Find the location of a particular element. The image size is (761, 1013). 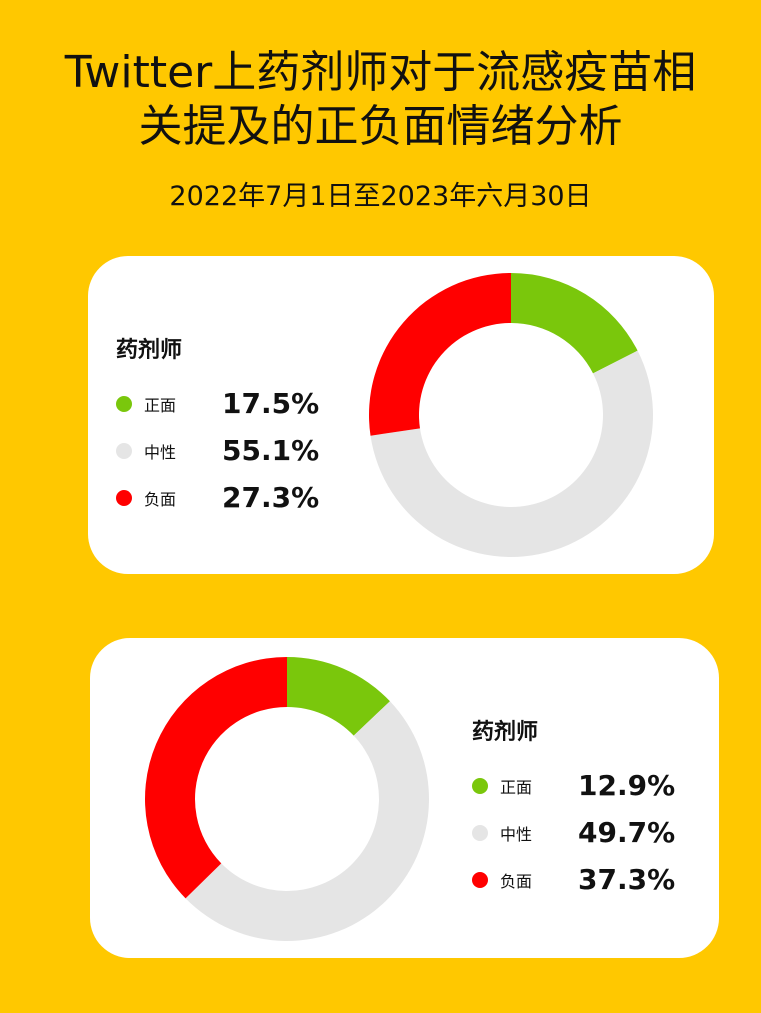

page-title: Twitter上药剂师对于流感疫苗相 关提及的正负面情绪分析 is located at coordinates (380, 100).